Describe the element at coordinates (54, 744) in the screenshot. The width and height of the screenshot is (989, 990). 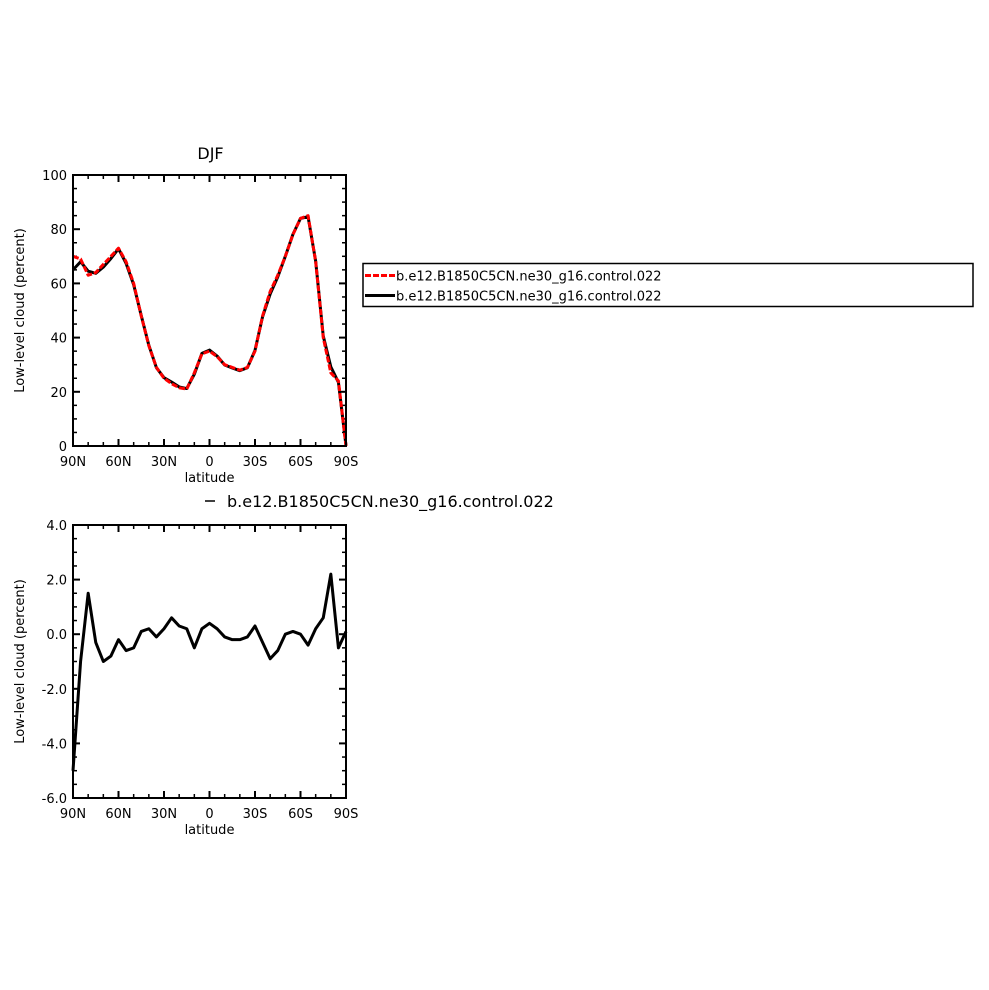
I see `y-tick-label: -4.0` at that location.